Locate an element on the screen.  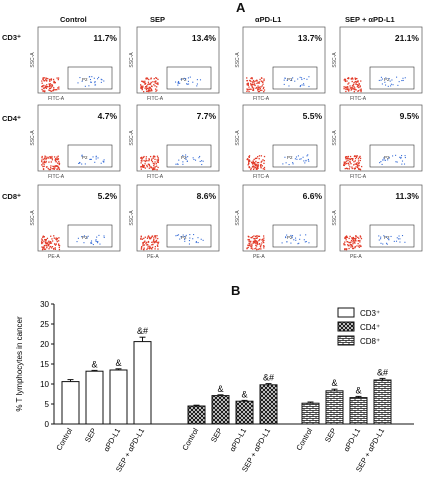
flow-events-blue is located at coordinates (91, 159).